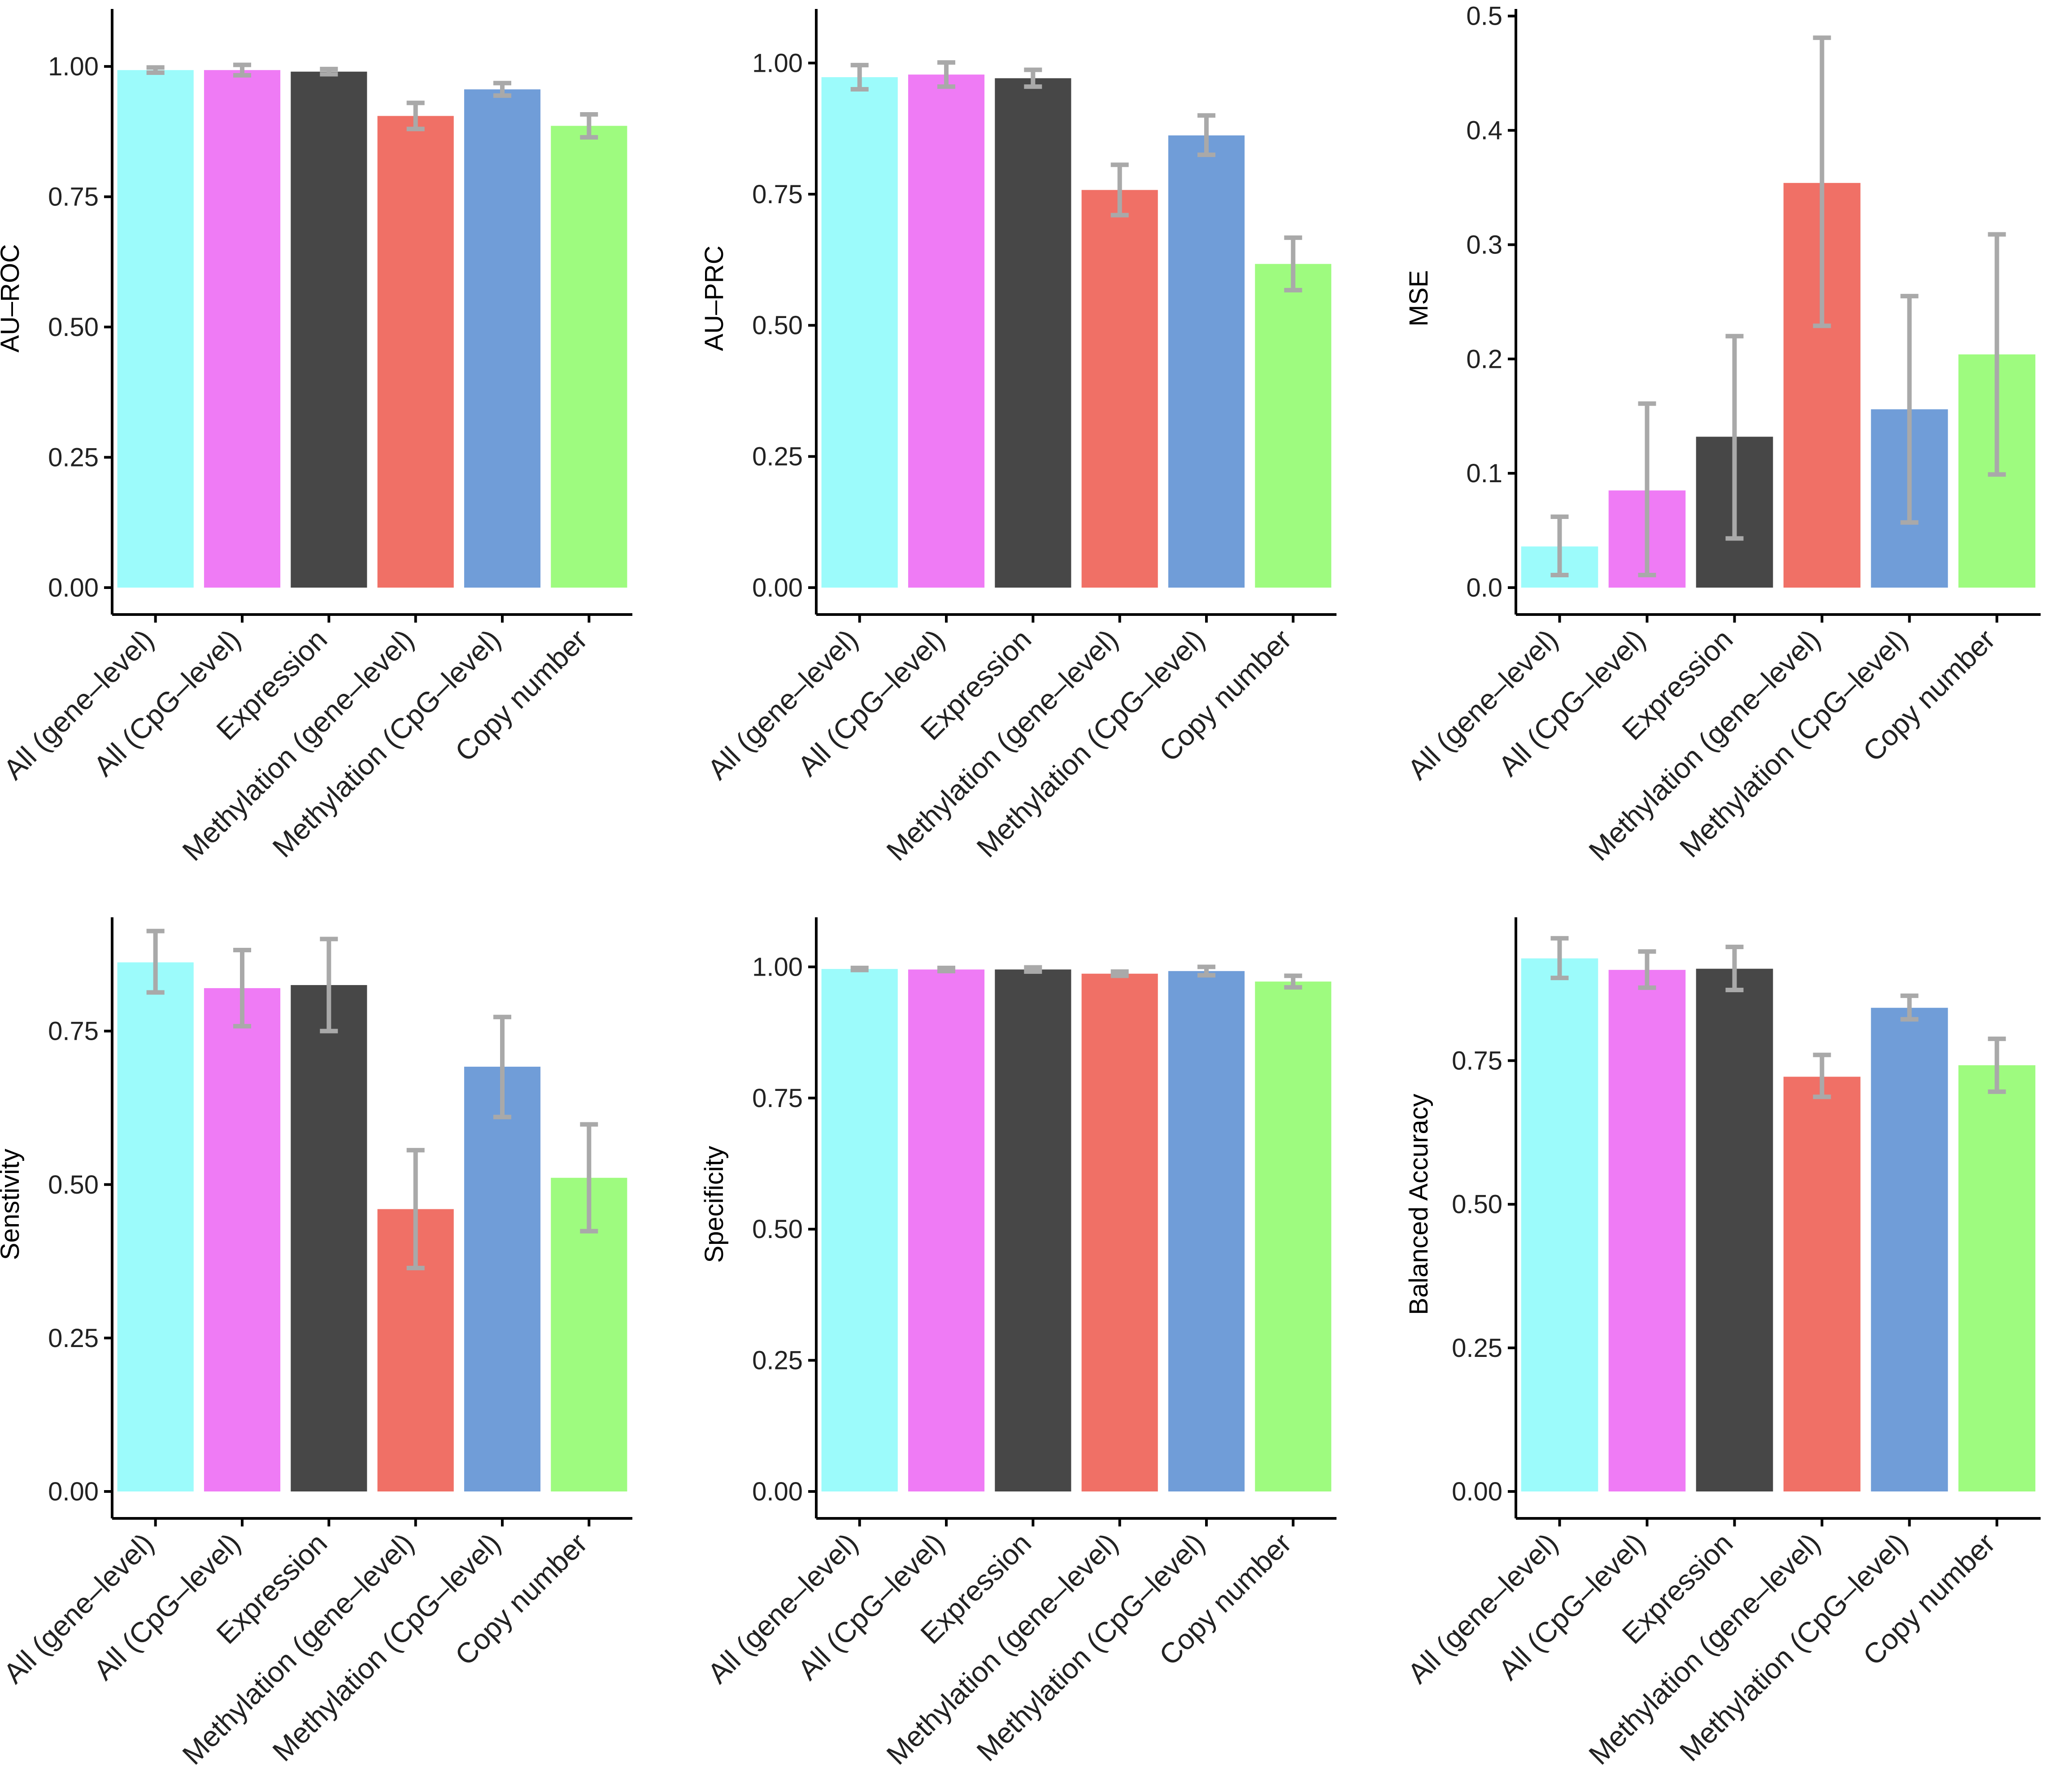  I want to click on y-axis-title: Balanced Accuracy, so click(1418, 1204).